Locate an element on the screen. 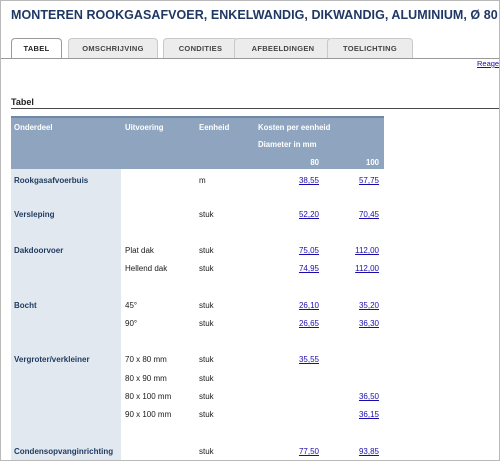 The image size is (500, 461). price-link-100: 36,30 is located at coordinates (368, 323).